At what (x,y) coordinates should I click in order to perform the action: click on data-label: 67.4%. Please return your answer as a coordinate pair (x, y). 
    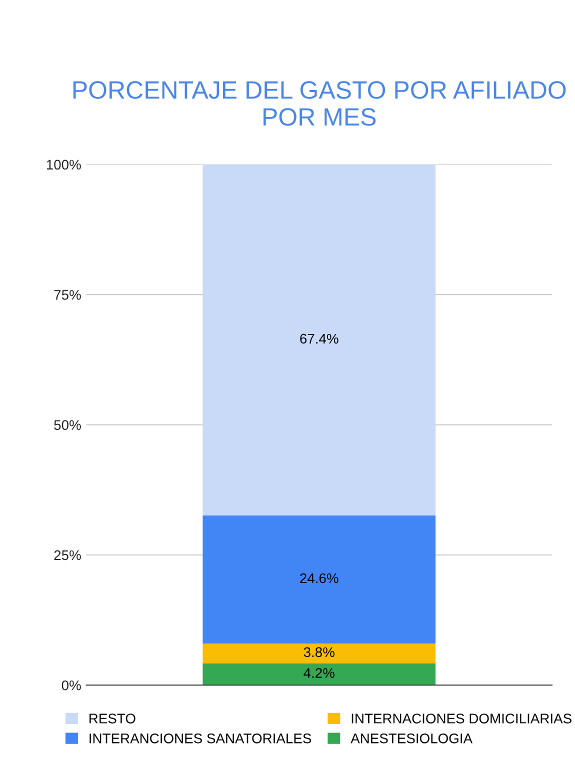
    Looking at the image, I should click on (319, 339).